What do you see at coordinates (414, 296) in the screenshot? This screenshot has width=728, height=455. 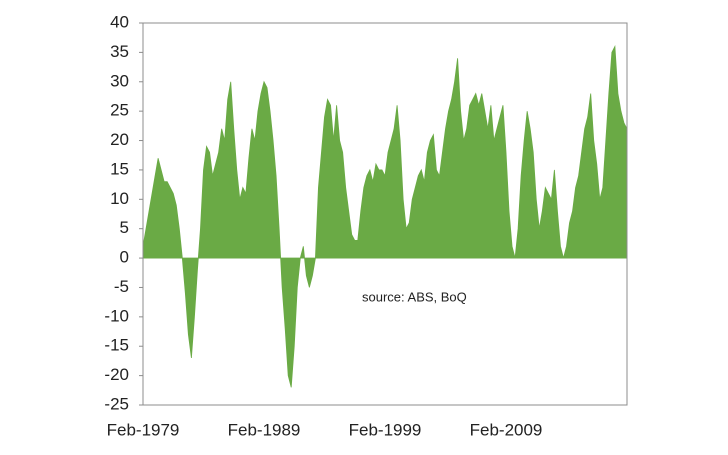 I see `annotation: source: ABS, BoQ` at bounding box center [414, 296].